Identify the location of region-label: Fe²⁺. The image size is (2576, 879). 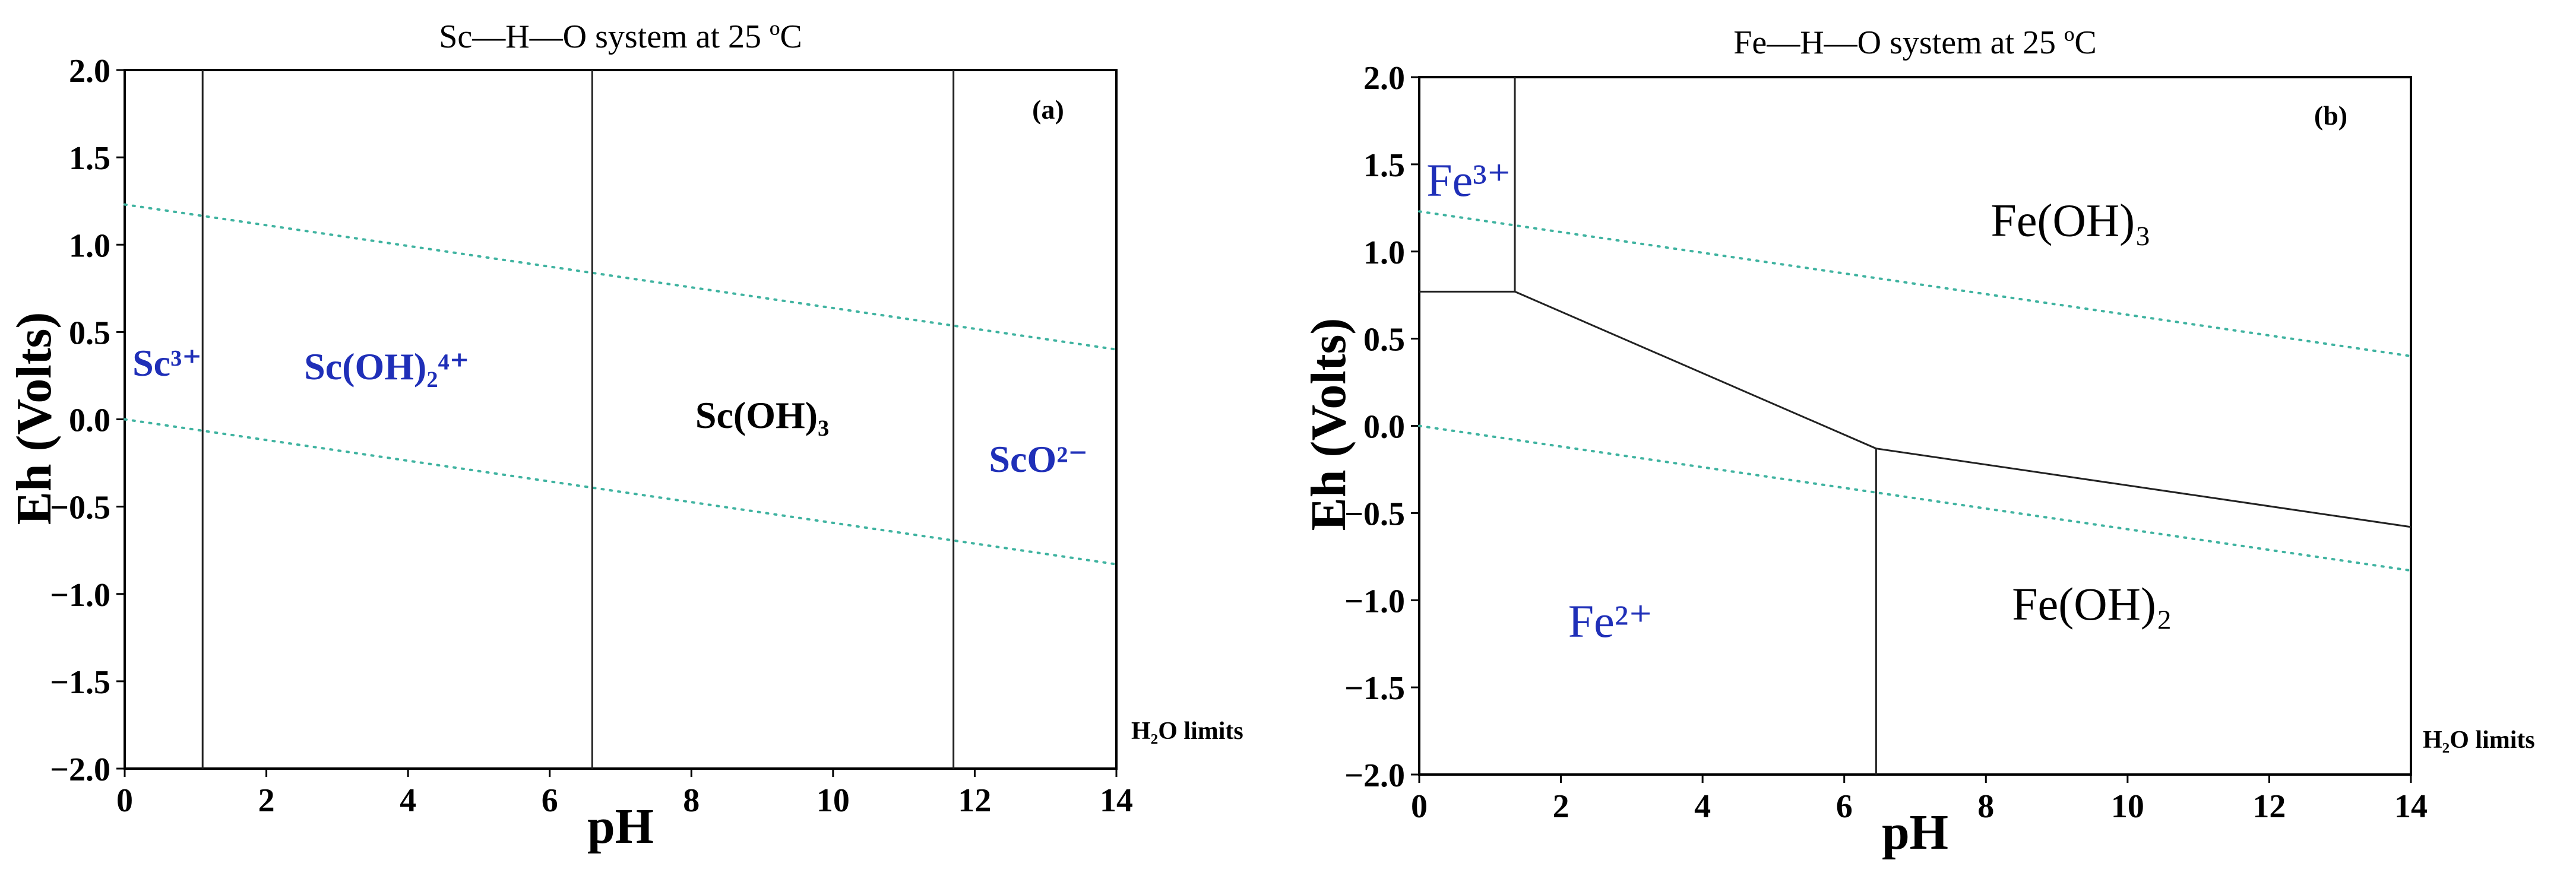
(1610, 621).